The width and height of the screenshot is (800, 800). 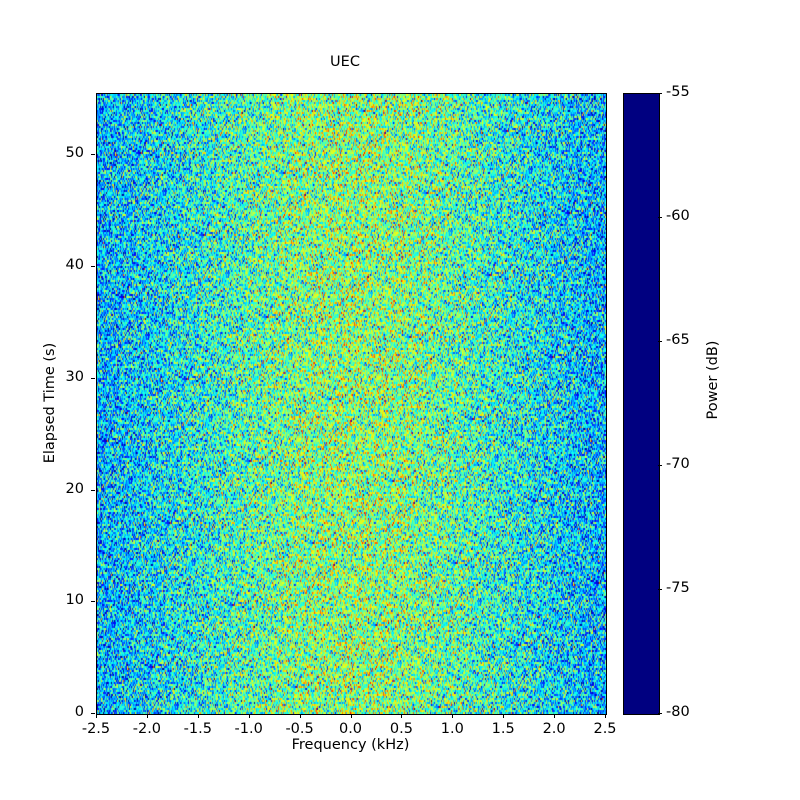 I want to click on colorbar-tick-label: -65, so click(x=678, y=340).